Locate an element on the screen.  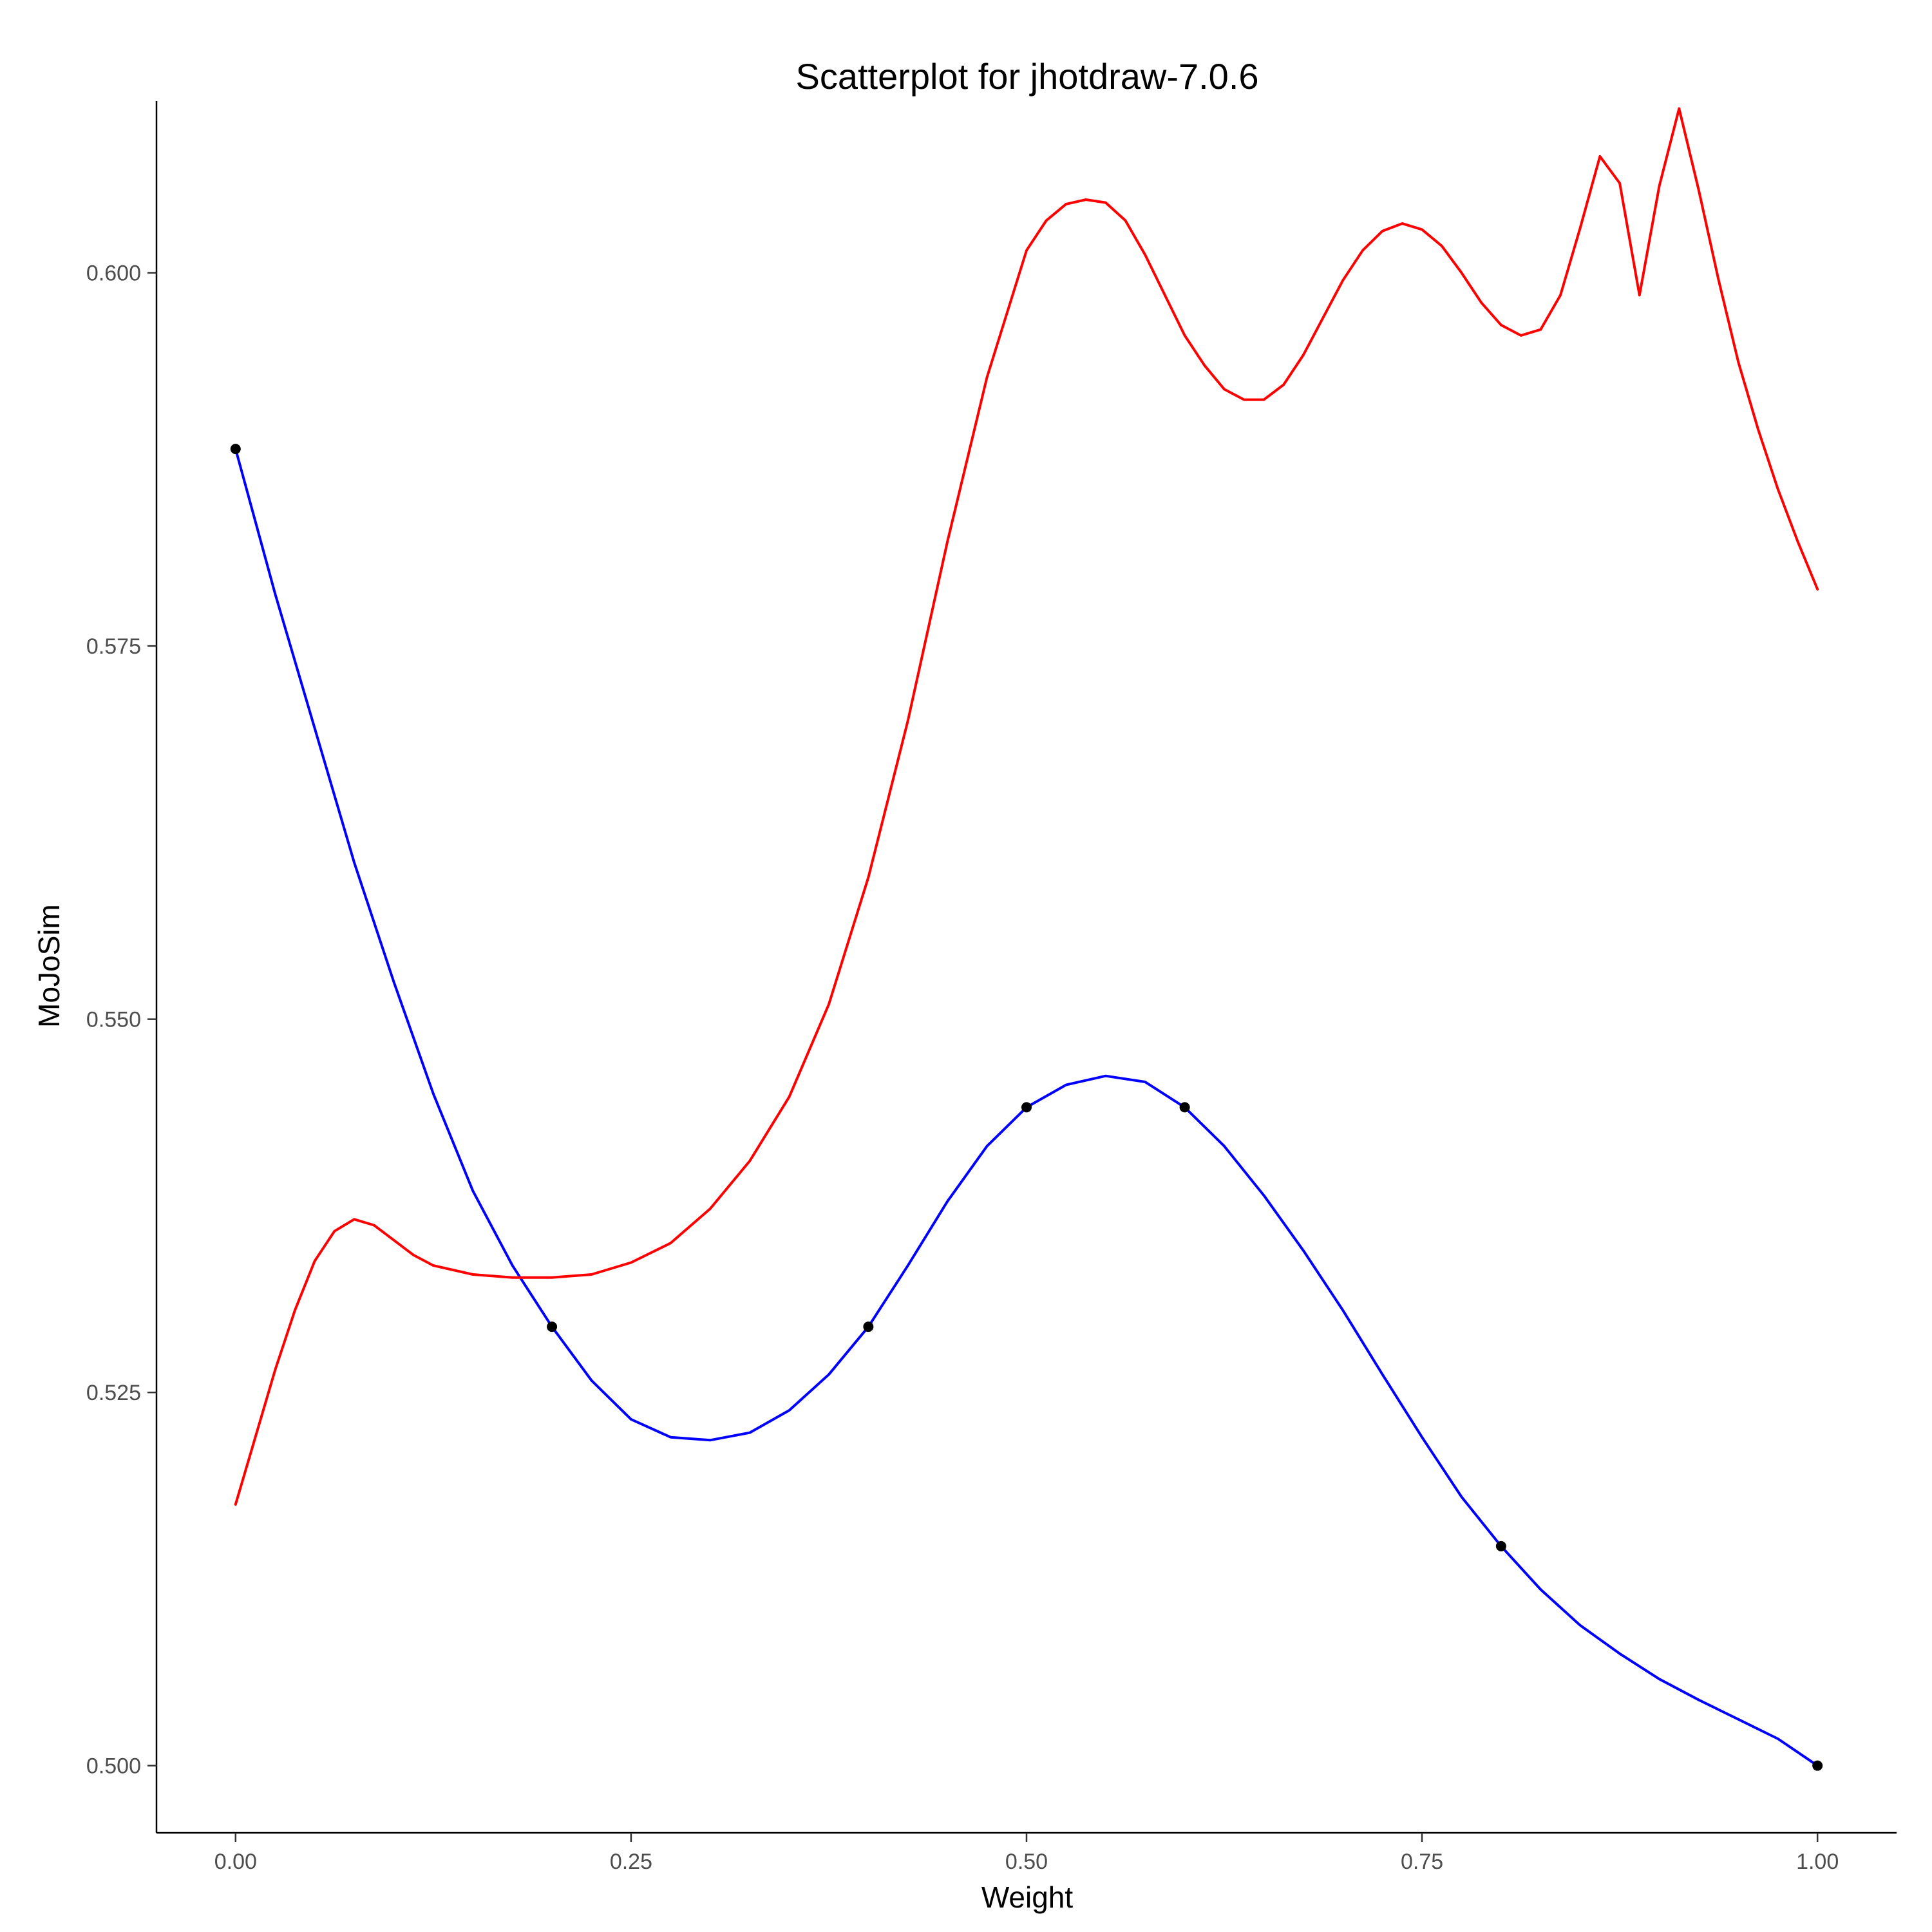
x-tick-label: 0.00 is located at coordinates (235, 1862).